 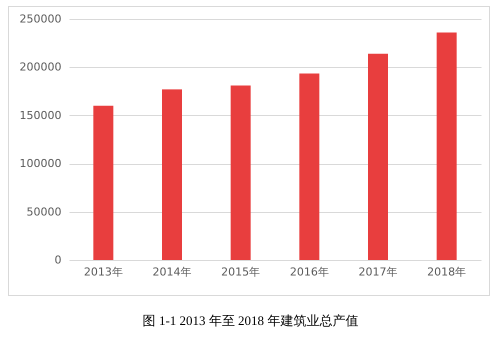 I want to click on x-tick-label: 2014年, so click(x=172, y=272).